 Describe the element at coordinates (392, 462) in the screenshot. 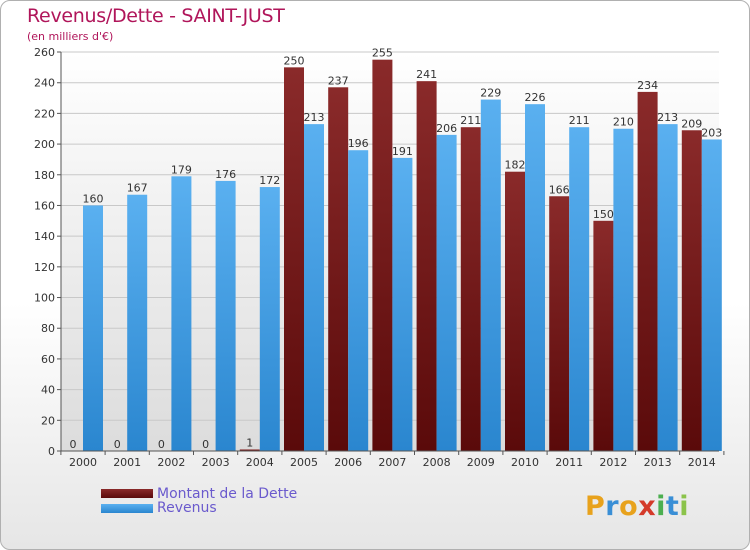

I see `x-tick-label: 2007` at that location.